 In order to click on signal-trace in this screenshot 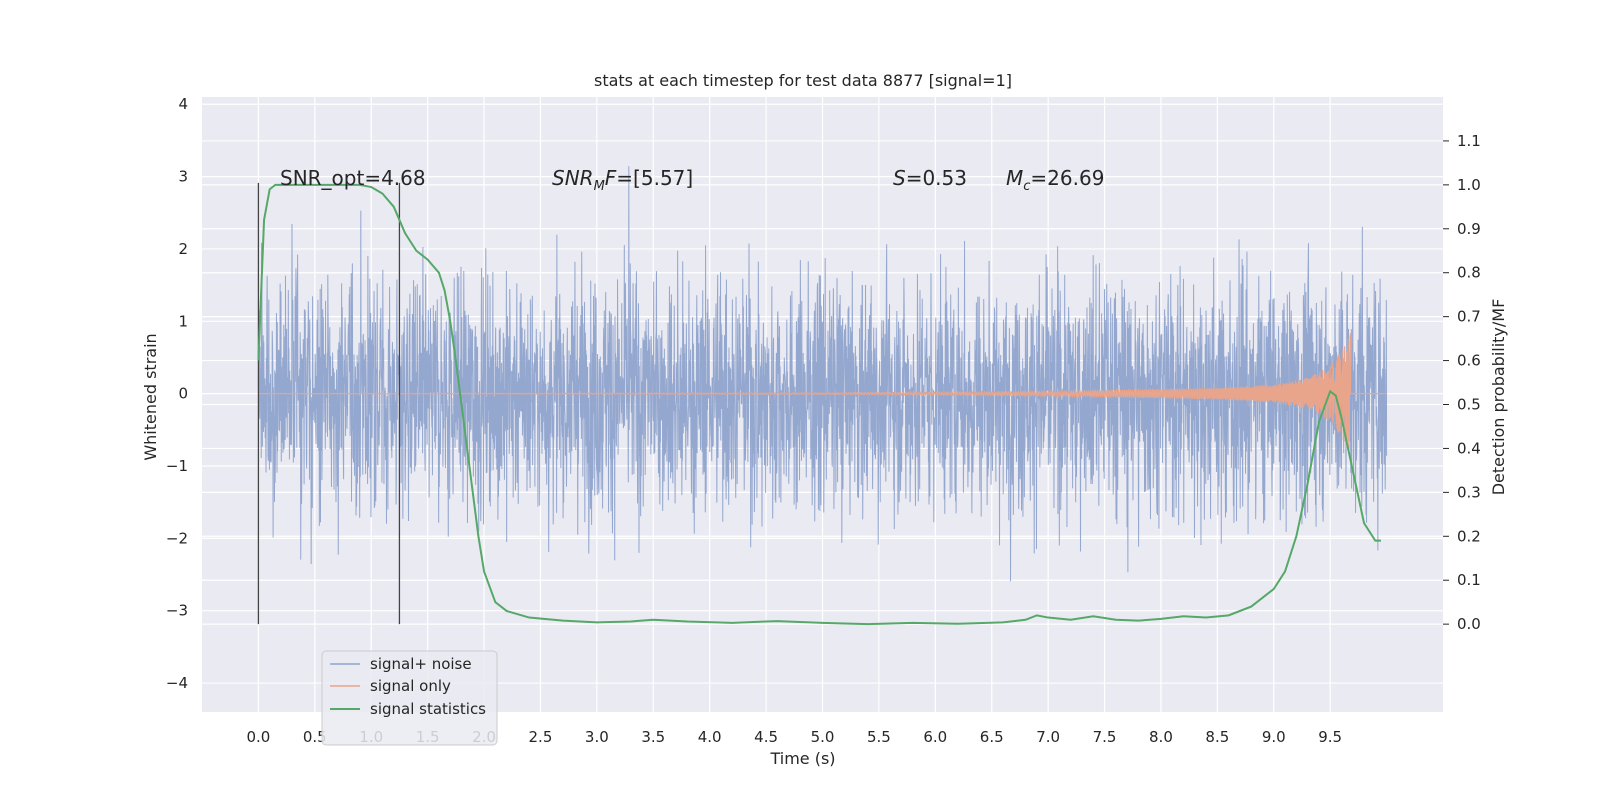, I will do `click(822, 391)`.